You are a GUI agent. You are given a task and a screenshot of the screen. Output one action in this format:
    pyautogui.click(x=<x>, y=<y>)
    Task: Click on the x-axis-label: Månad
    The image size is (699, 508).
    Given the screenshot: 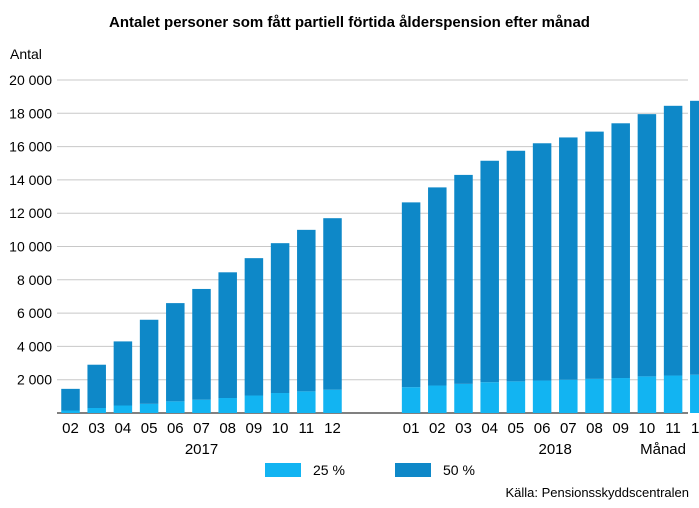 What is the action you would take?
    pyautogui.click(x=663, y=449)
    